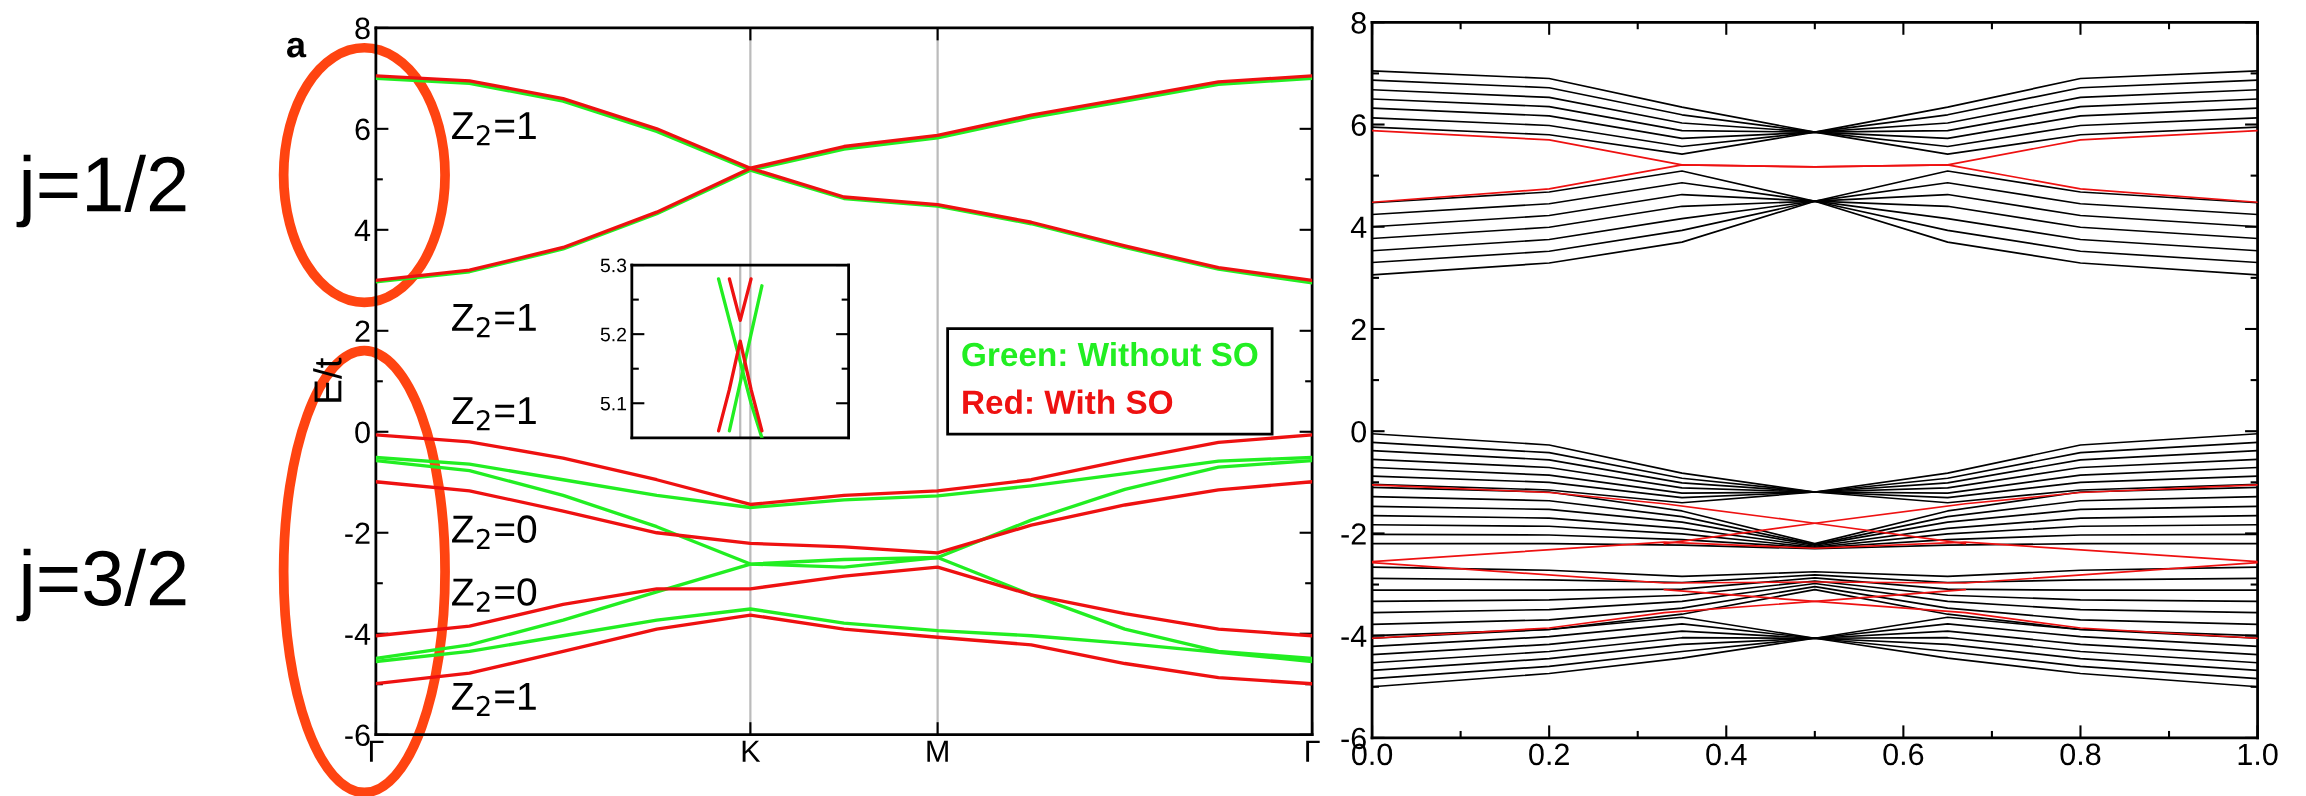  I want to click on x-tick-label: M, so click(937, 751).